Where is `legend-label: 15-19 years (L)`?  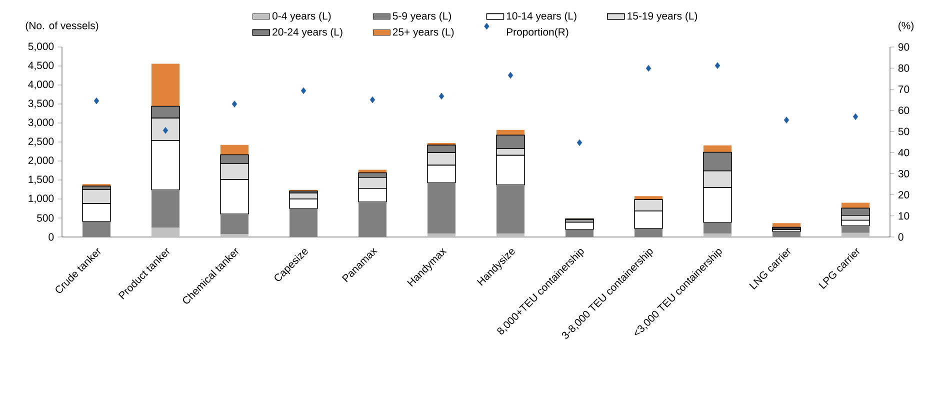 legend-label: 15-19 years (L) is located at coordinates (663, 17).